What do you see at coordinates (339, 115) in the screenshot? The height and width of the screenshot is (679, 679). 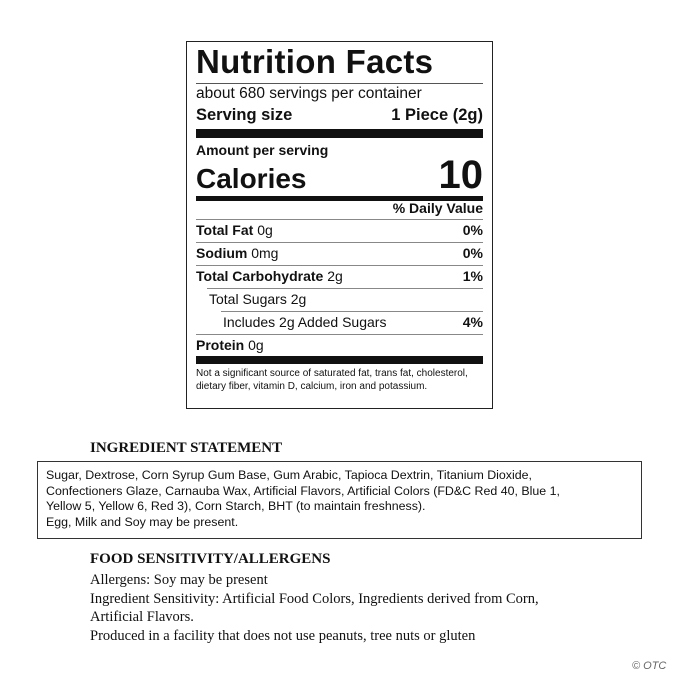 I see `serving-size: Serving size 1 Piece (2g)` at bounding box center [339, 115].